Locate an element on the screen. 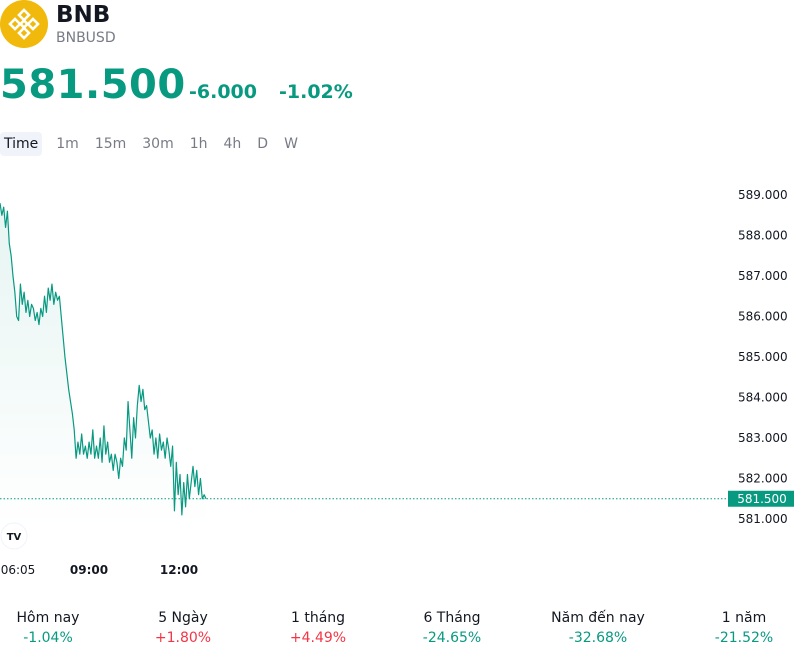  perf-label: 1 năm is located at coordinates (744, 618).